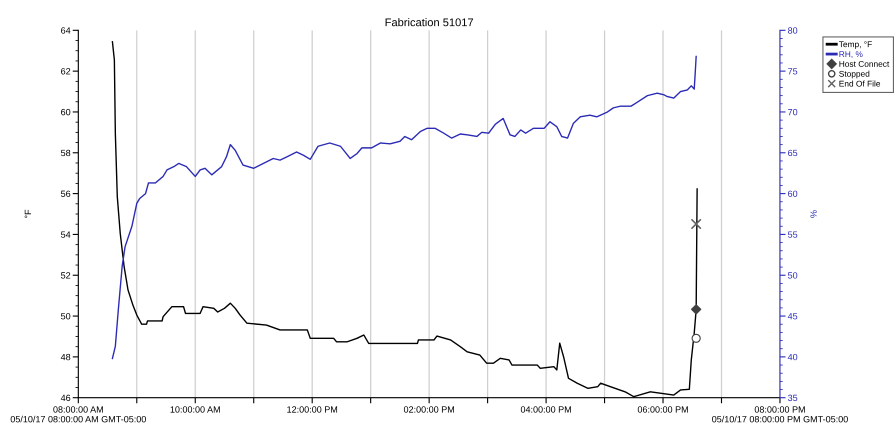  What do you see at coordinates (27, 214) in the screenshot?
I see `y-axis-title: °F` at bounding box center [27, 214].